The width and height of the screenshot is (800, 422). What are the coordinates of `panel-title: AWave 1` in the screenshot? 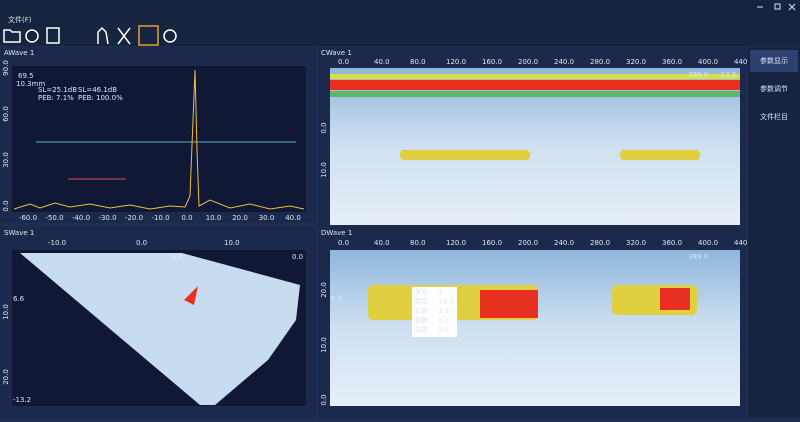 It's located at (19, 53).